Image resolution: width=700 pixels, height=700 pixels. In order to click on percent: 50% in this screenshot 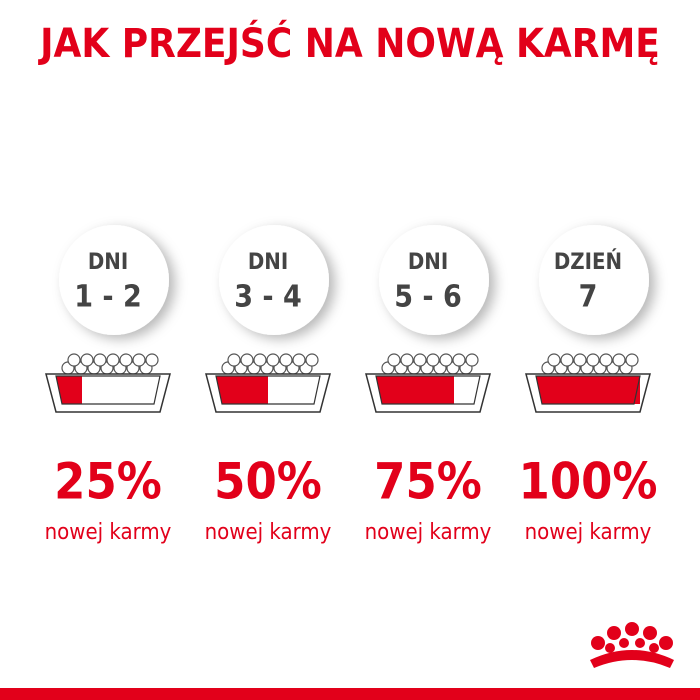, I will do `click(268, 482)`.